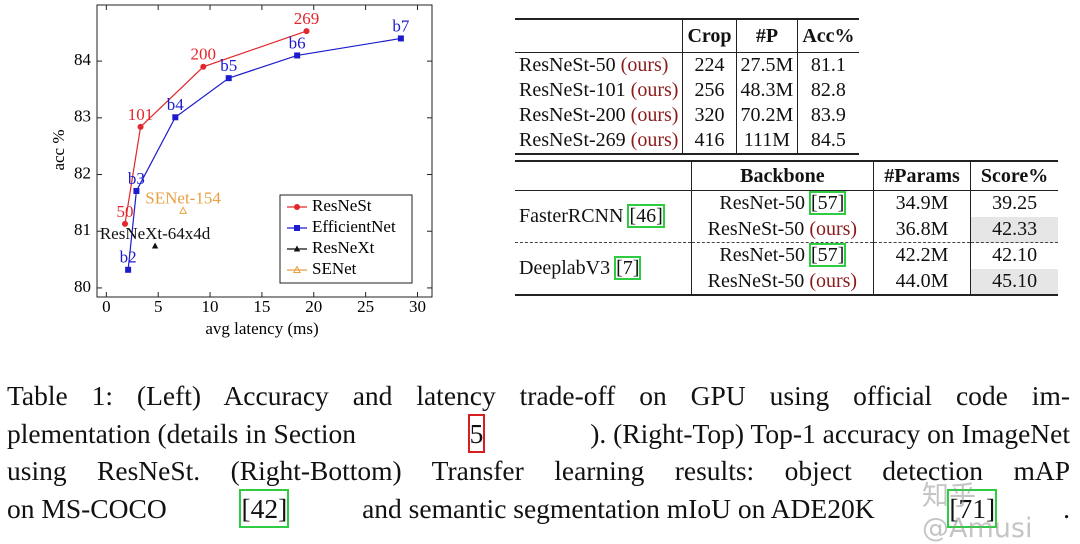 The height and width of the screenshot is (544, 1080). What do you see at coordinates (141, 114) in the screenshot?
I see `point-label: 101` at bounding box center [141, 114].